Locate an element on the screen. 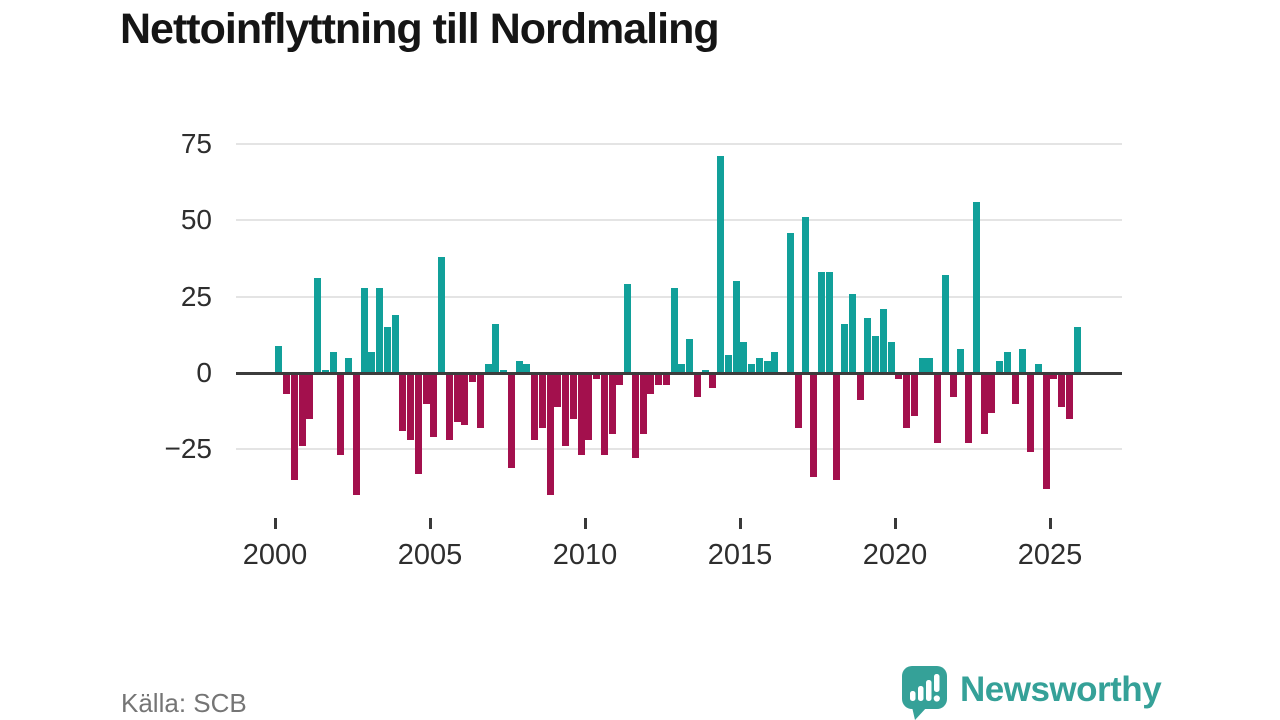 This screenshot has width=1280, height=720. bar-2005-Q4 is located at coordinates (457, 397).